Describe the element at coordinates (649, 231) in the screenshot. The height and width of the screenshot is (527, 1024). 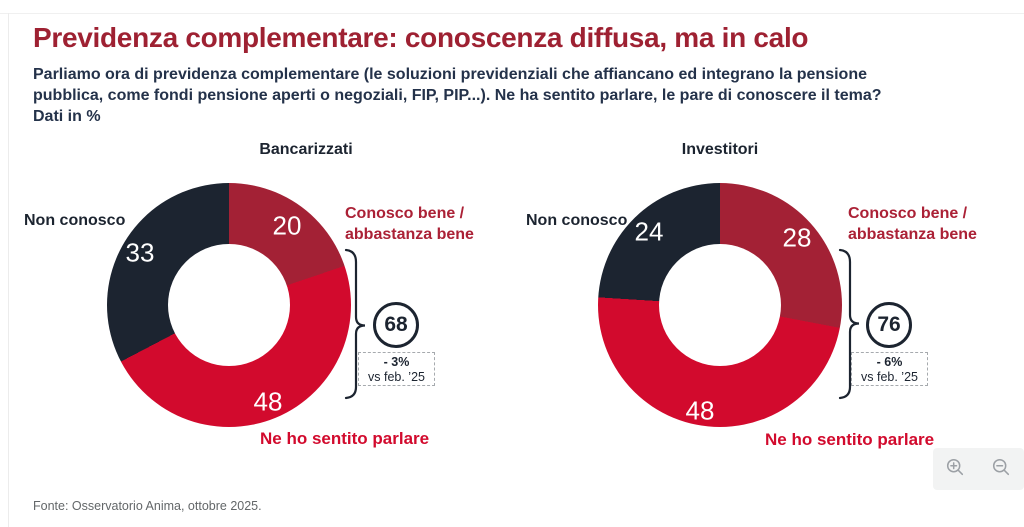
I see `slice-value-non-conosco: 24` at that location.